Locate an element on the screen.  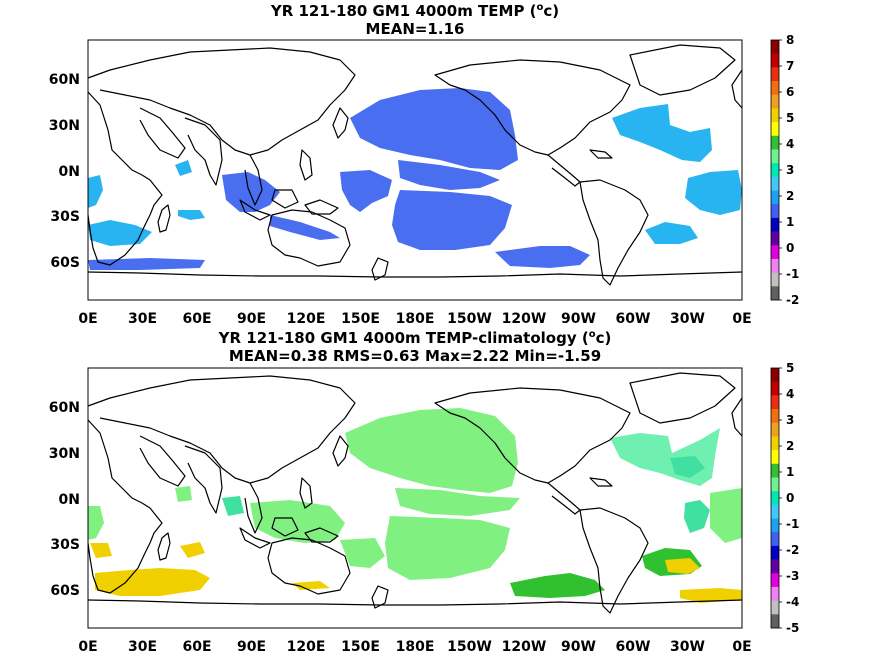
panel-1-y-ticks: 60N 30N 0N 30S 60S is located at coordinates (64, 171).